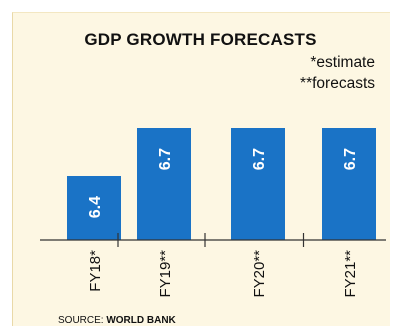 This screenshot has height=335, width=401. Describe the element at coordinates (259, 159) in the screenshot. I see `bar-value-label-2: 6.7` at that location.